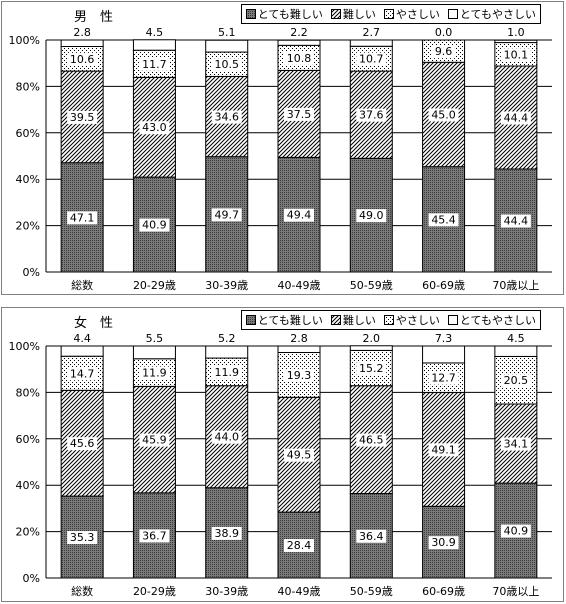 This screenshot has height=604, width=566. I want to click on data-label: 15.2, so click(371, 368).